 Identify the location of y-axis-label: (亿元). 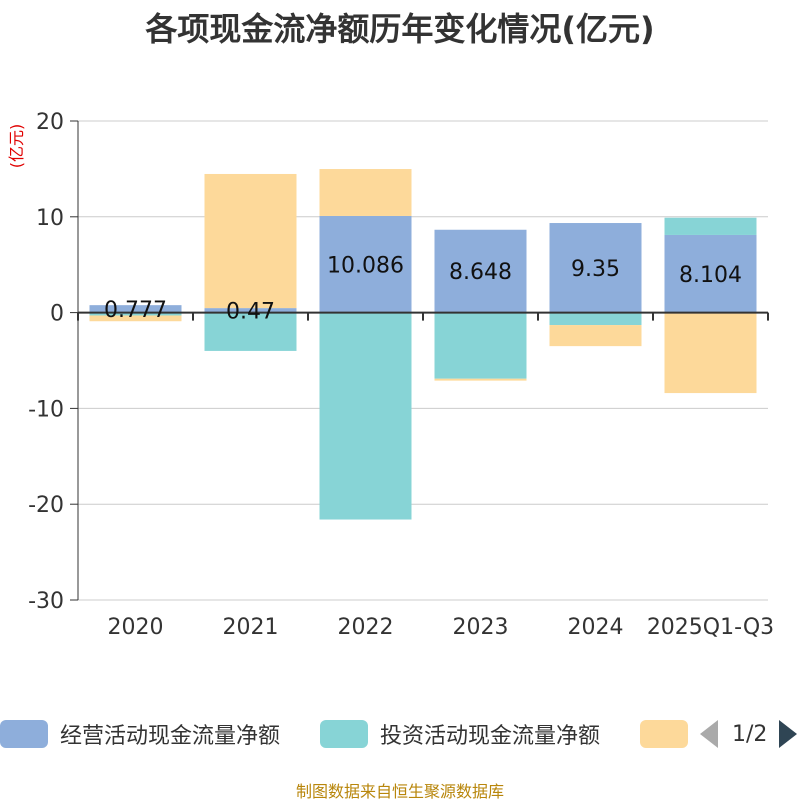
(16, 146).